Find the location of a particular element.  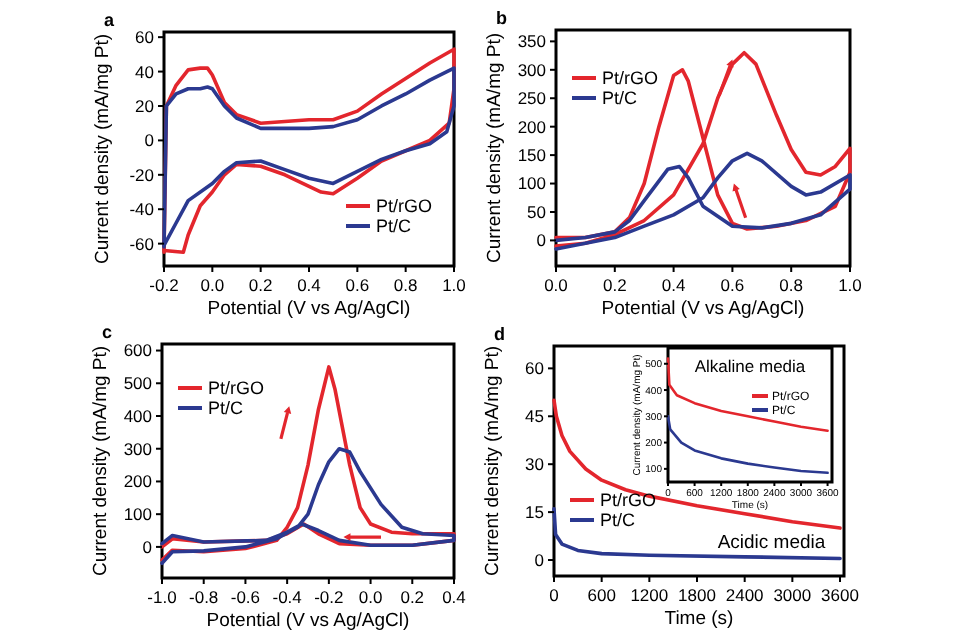

x-tick-label: 1200 is located at coordinates (649, 595).